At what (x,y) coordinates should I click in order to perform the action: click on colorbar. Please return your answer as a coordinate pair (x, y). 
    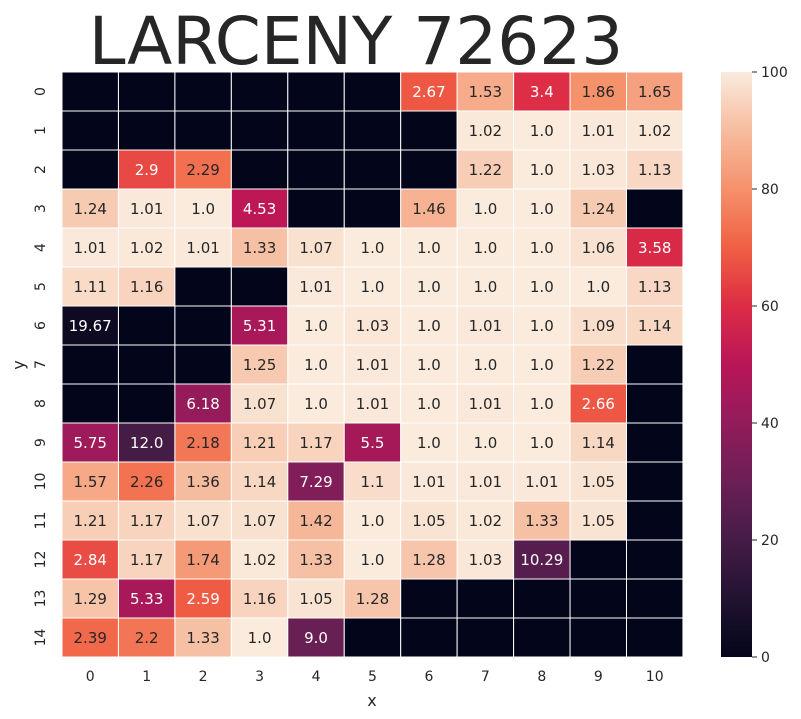
    Looking at the image, I should click on (736, 364).